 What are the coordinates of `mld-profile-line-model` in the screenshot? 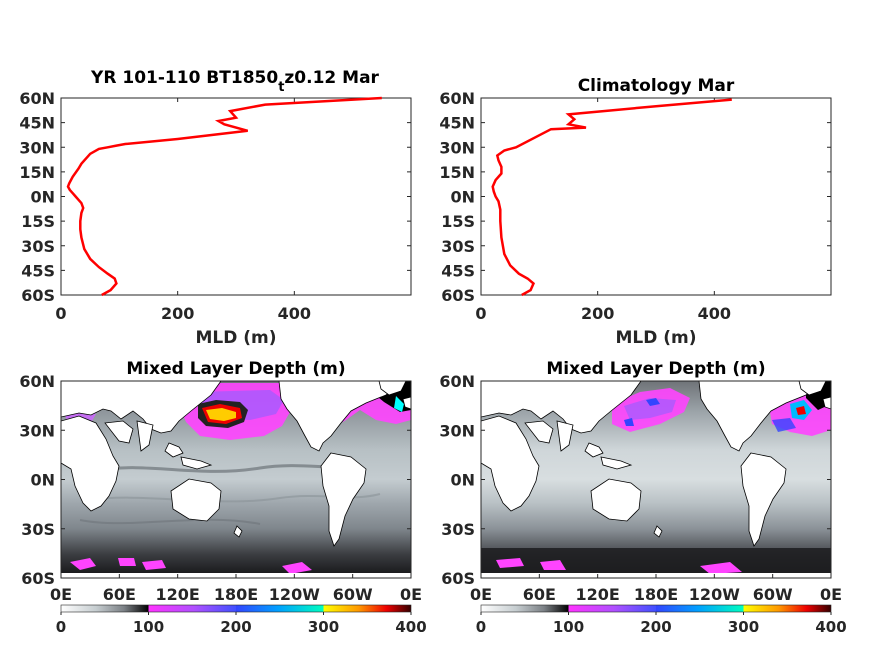 It's located at (224, 196).